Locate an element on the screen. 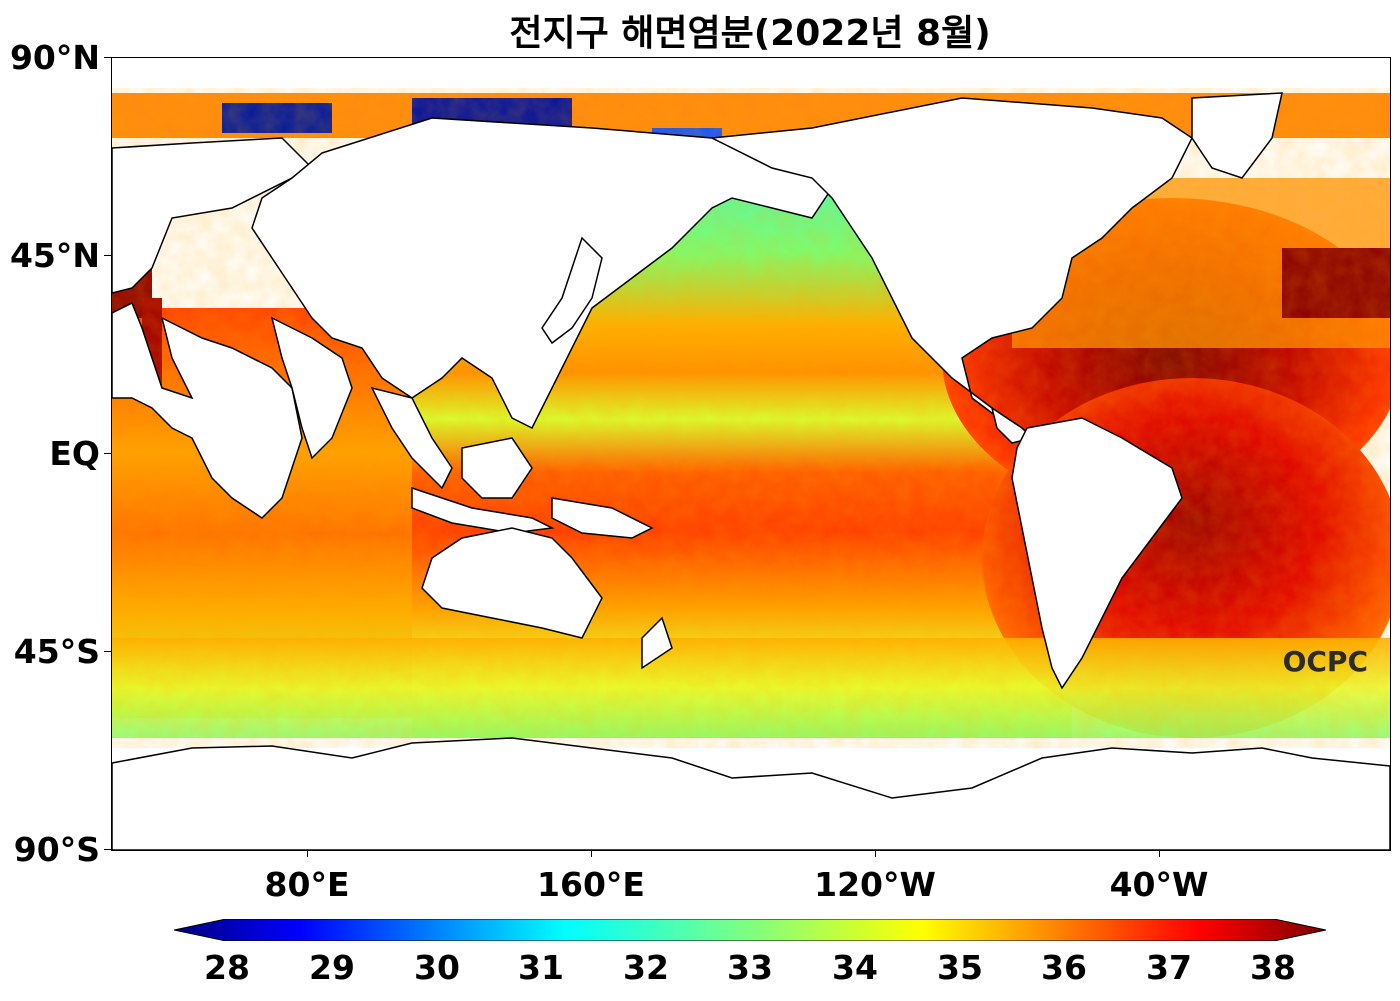  colorbar-tick-31: 31 is located at coordinates (541, 967).